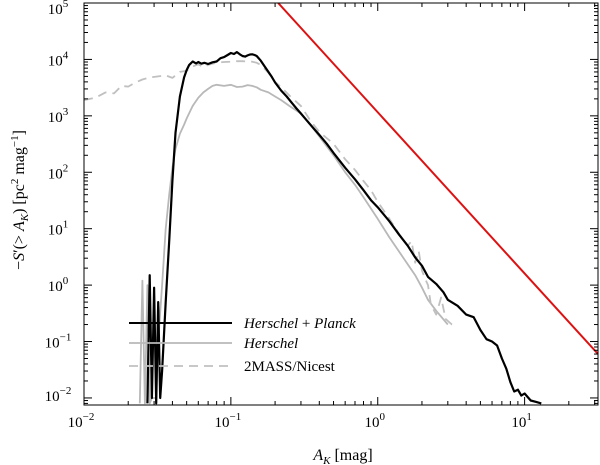 The image size is (600, 465). Describe the element at coordinates (374, 421) in the screenshot. I see `x-tick-label: 10⁰` at that location.